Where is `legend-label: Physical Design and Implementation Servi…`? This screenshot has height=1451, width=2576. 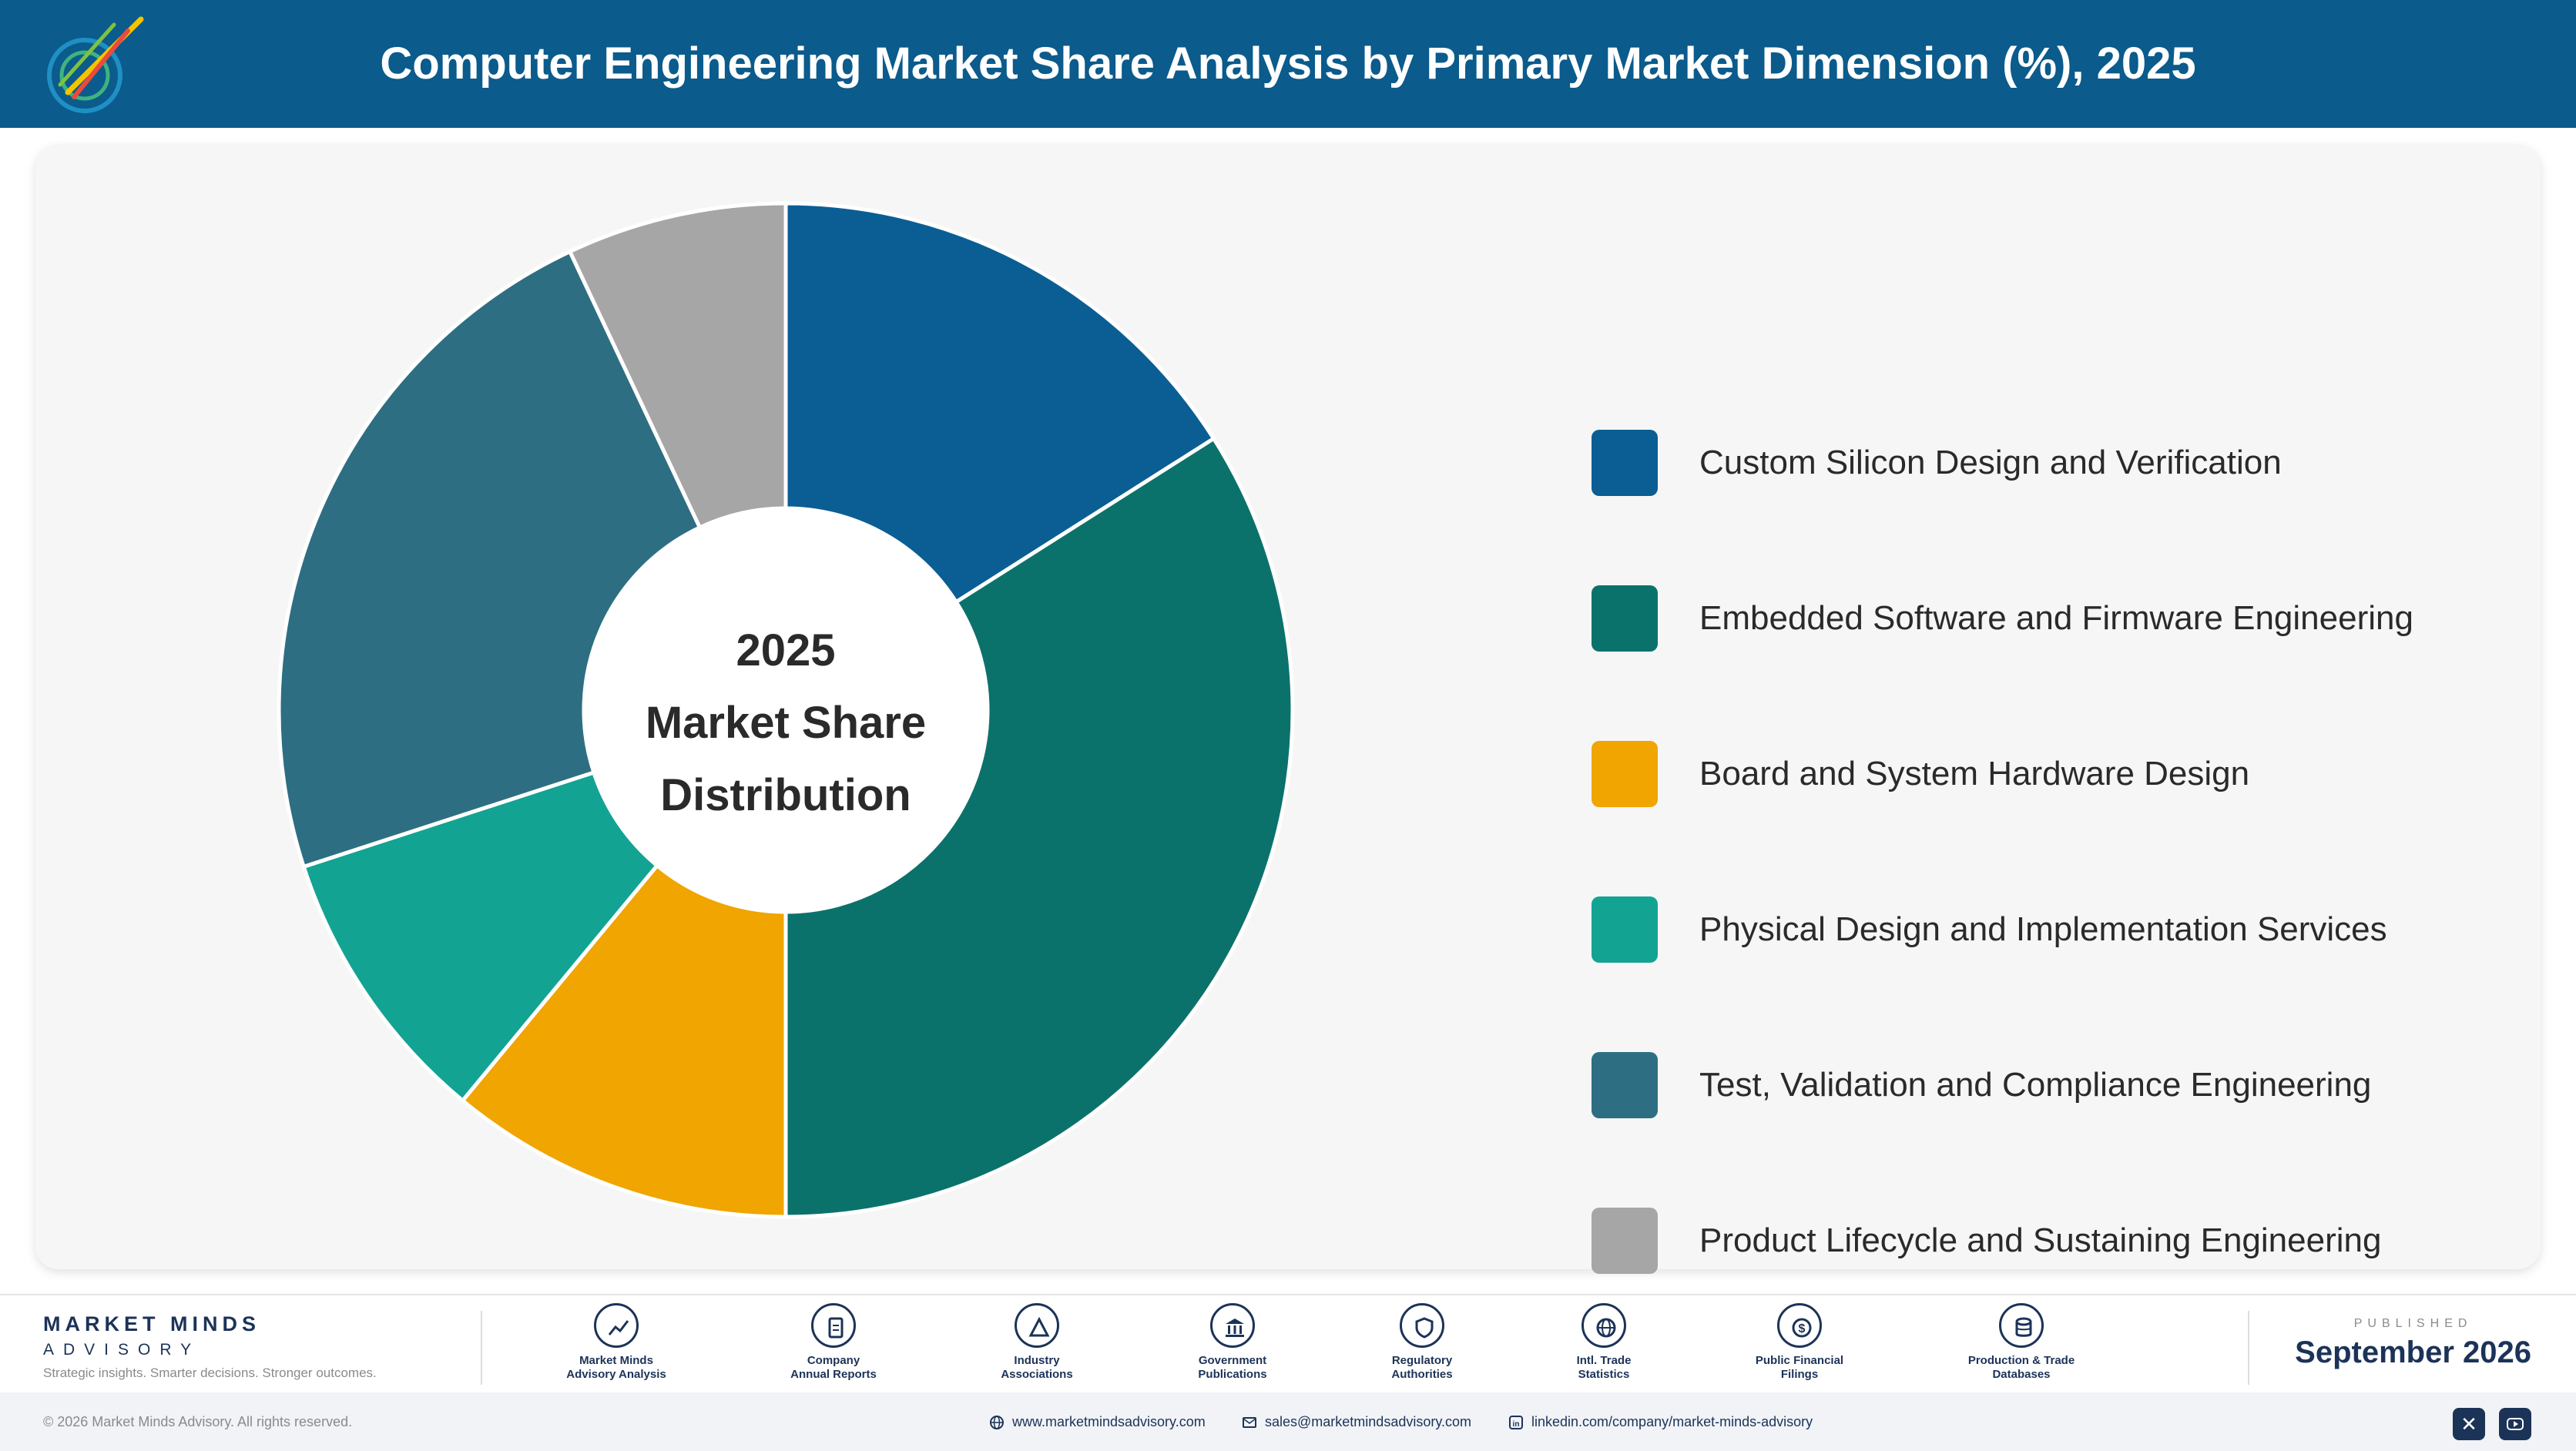 legend-label: Physical Design and Implementation Servi… is located at coordinates (2043, 929).